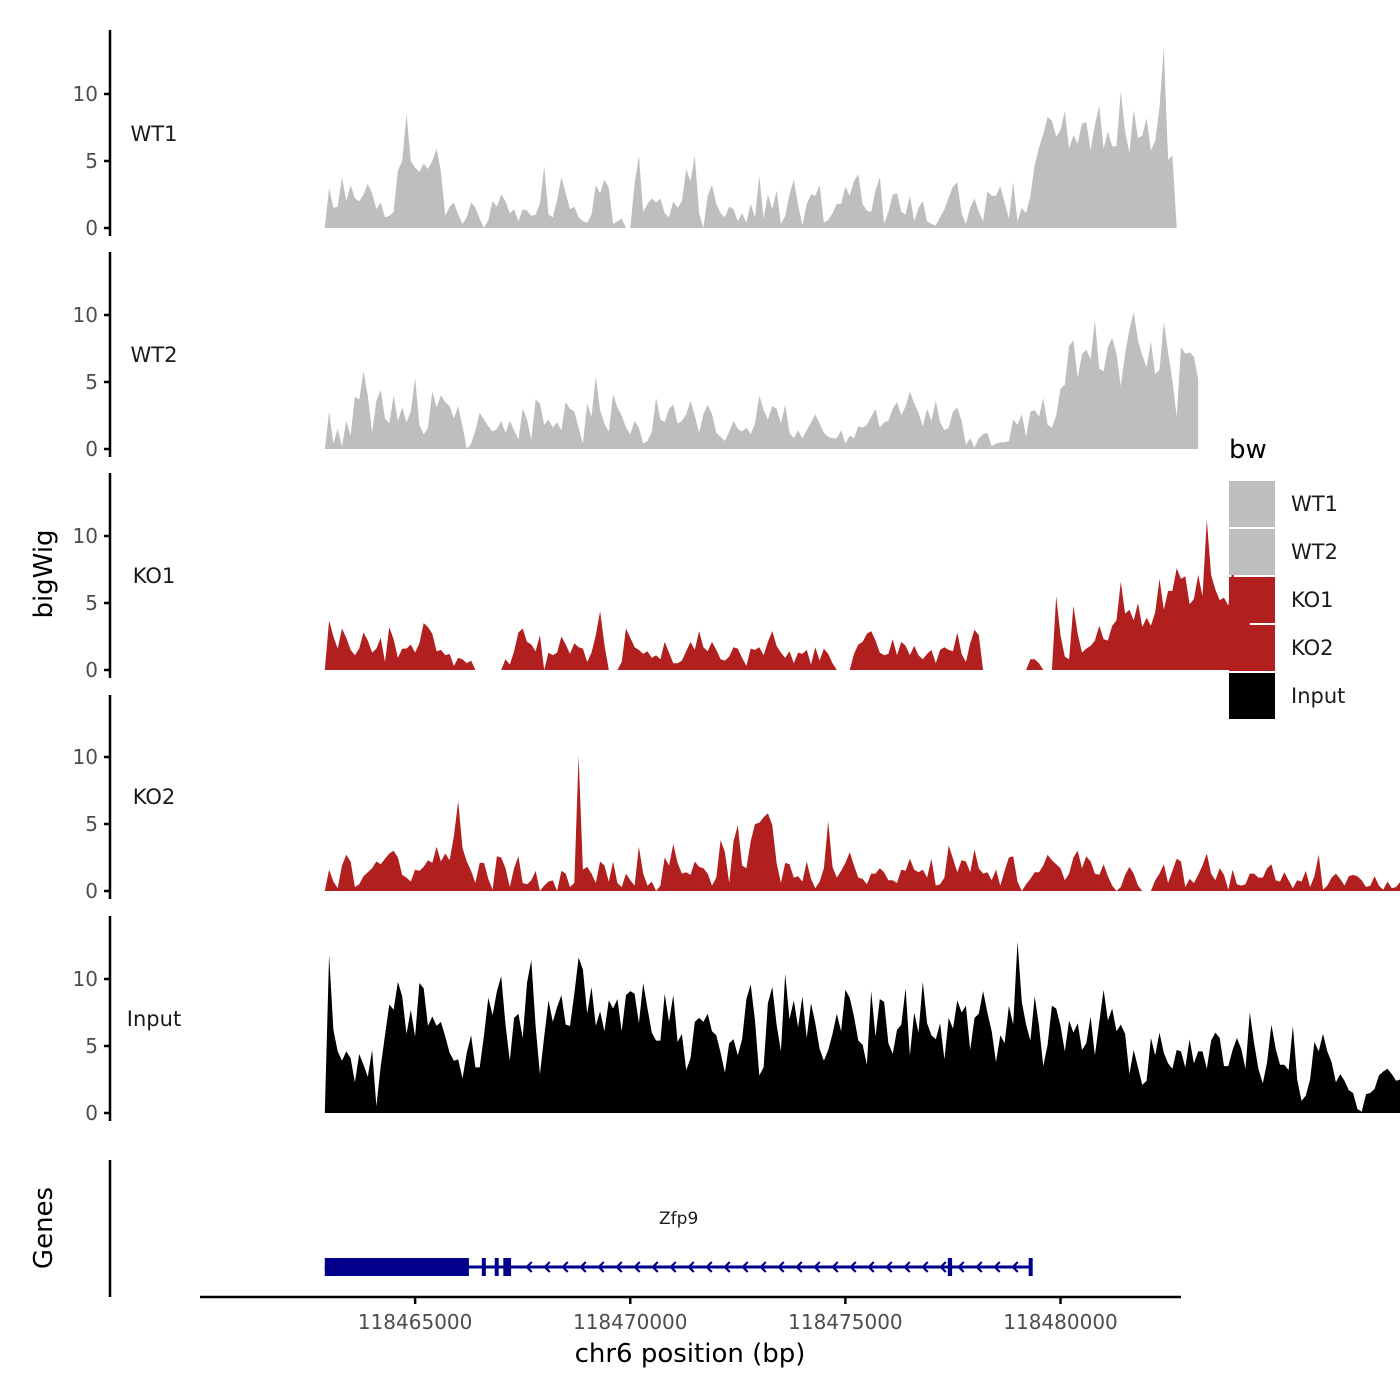 This screenshot has height=1400, width=1400. I want to click on legend-item-ko1: KO1, so click(1281, 600).